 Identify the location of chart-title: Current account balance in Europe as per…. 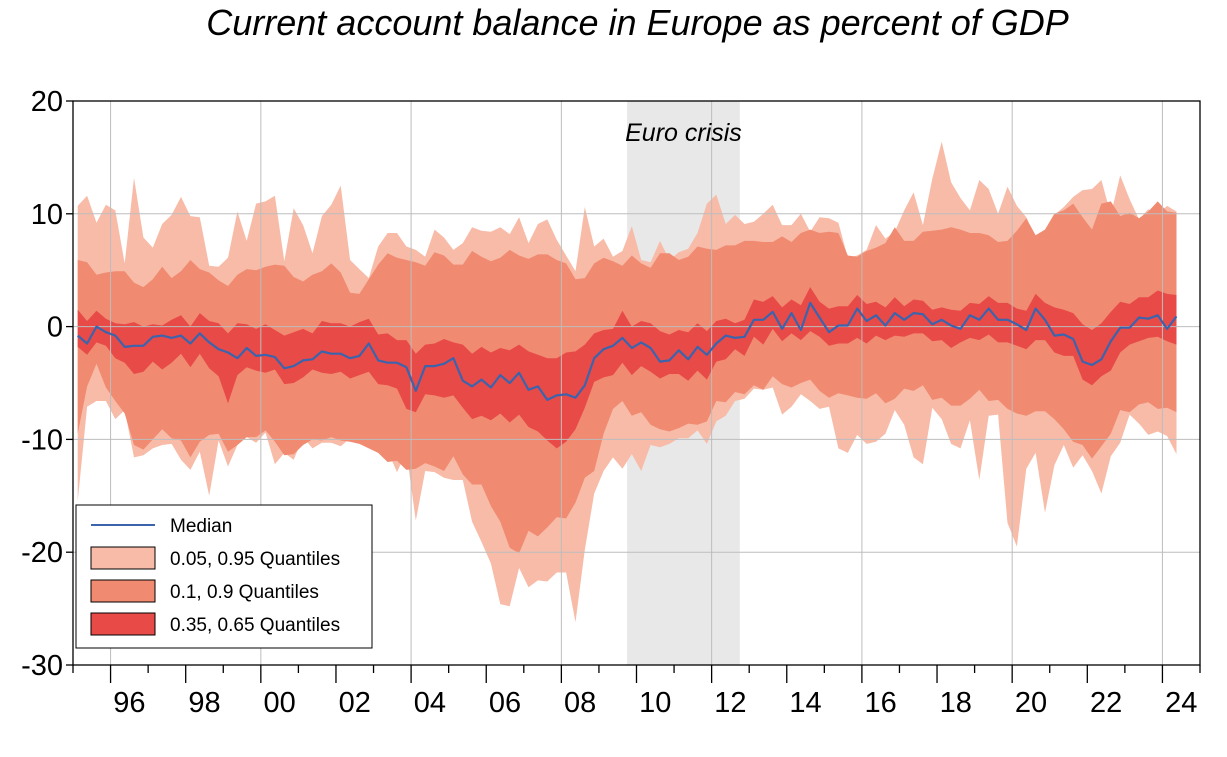
(637, 22).